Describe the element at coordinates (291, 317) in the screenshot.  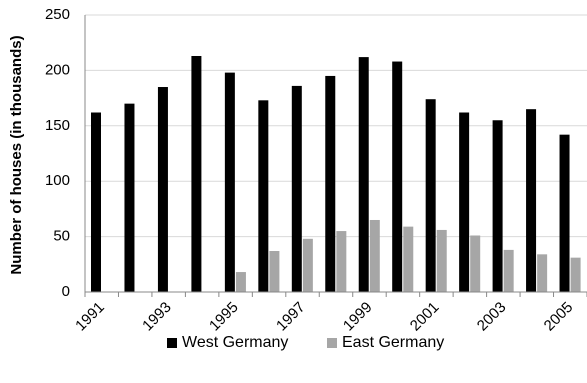
I see `x-tick-label: 1997` at that location.